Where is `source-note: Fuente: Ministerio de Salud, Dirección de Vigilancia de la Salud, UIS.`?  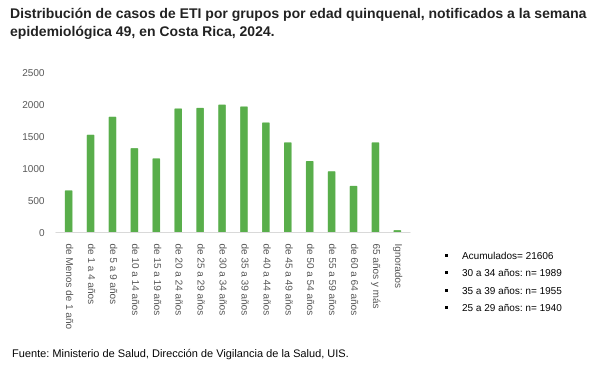
source-note: Fuente: Ministerio de Salud, Dirección de Vigilancia de la Salud, UIS. is located at coordinates (180, 354).